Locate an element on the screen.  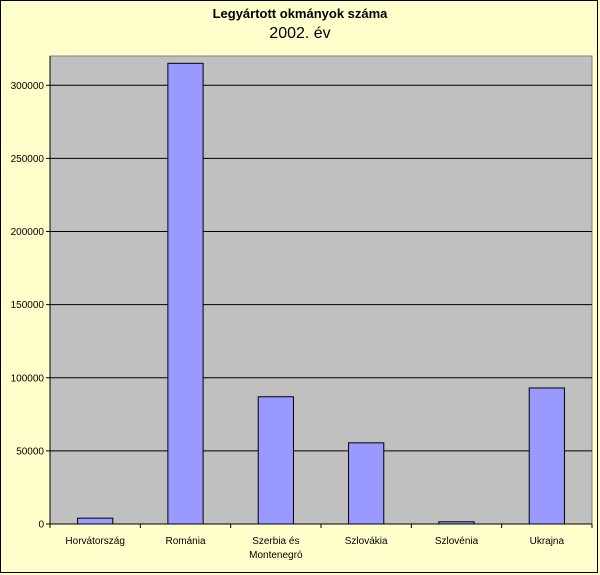
y-tick-labels: 0 50000 100000 150000 200000 250000 300000 is located at coordinates (28, 306).